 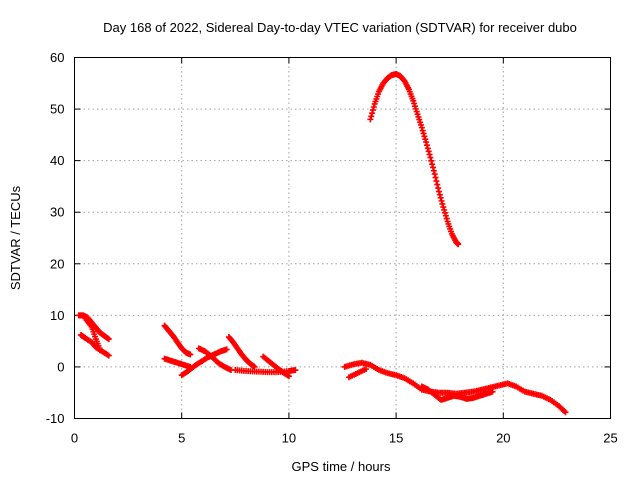 I want to click on x-tick-label: 0, so click(x=74, y=438).